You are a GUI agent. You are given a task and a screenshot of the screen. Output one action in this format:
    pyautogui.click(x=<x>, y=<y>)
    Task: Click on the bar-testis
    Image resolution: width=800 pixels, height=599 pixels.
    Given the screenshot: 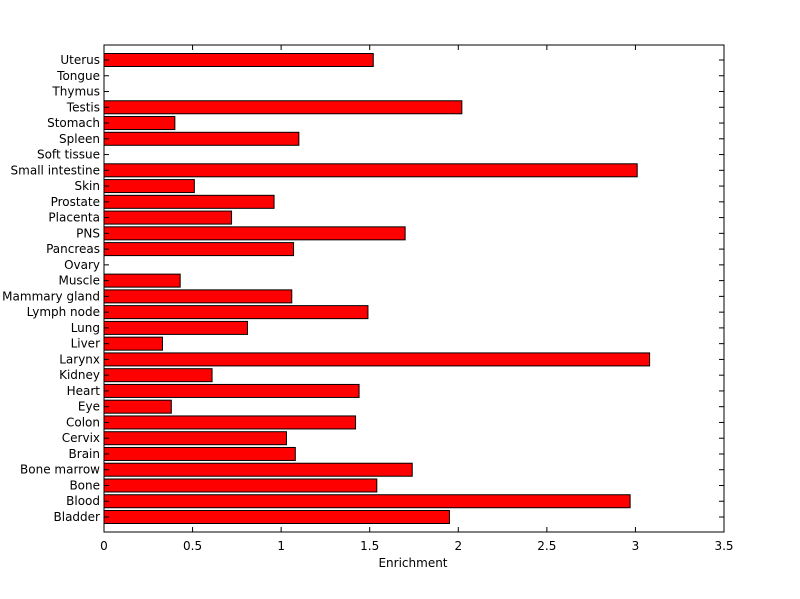 What is the action you would take?
    pyautogui.click(x=283, y=107)
    